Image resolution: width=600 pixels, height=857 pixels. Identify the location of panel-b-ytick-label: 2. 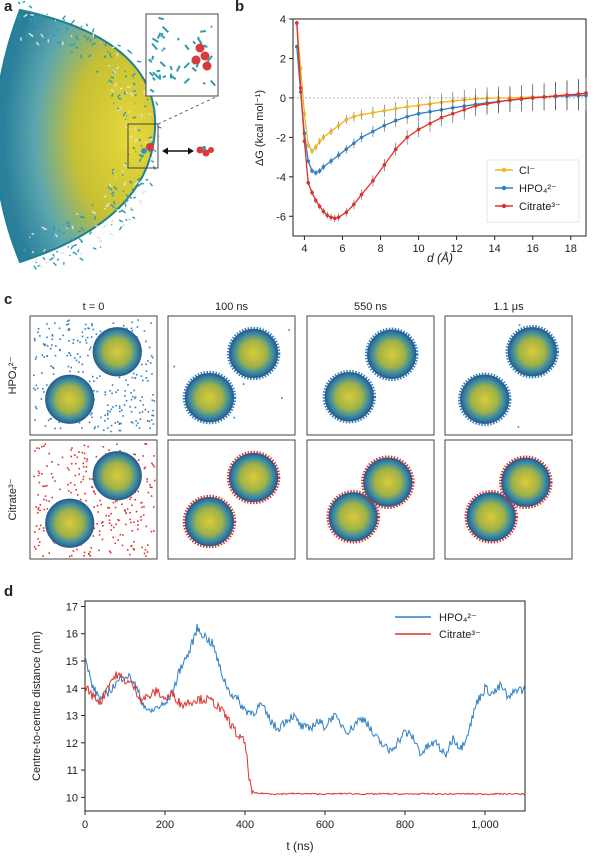
(283, 59).